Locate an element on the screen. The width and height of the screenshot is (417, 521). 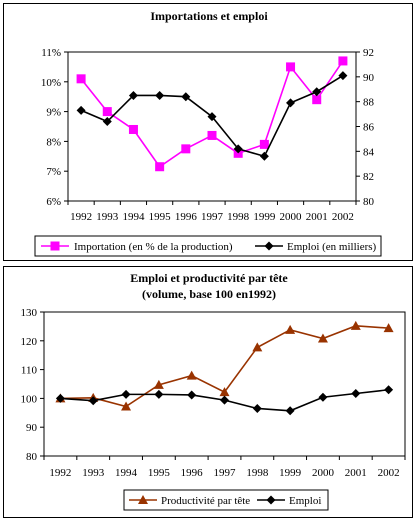
y-tick-label: 80 is located at coordinates (32, 457).